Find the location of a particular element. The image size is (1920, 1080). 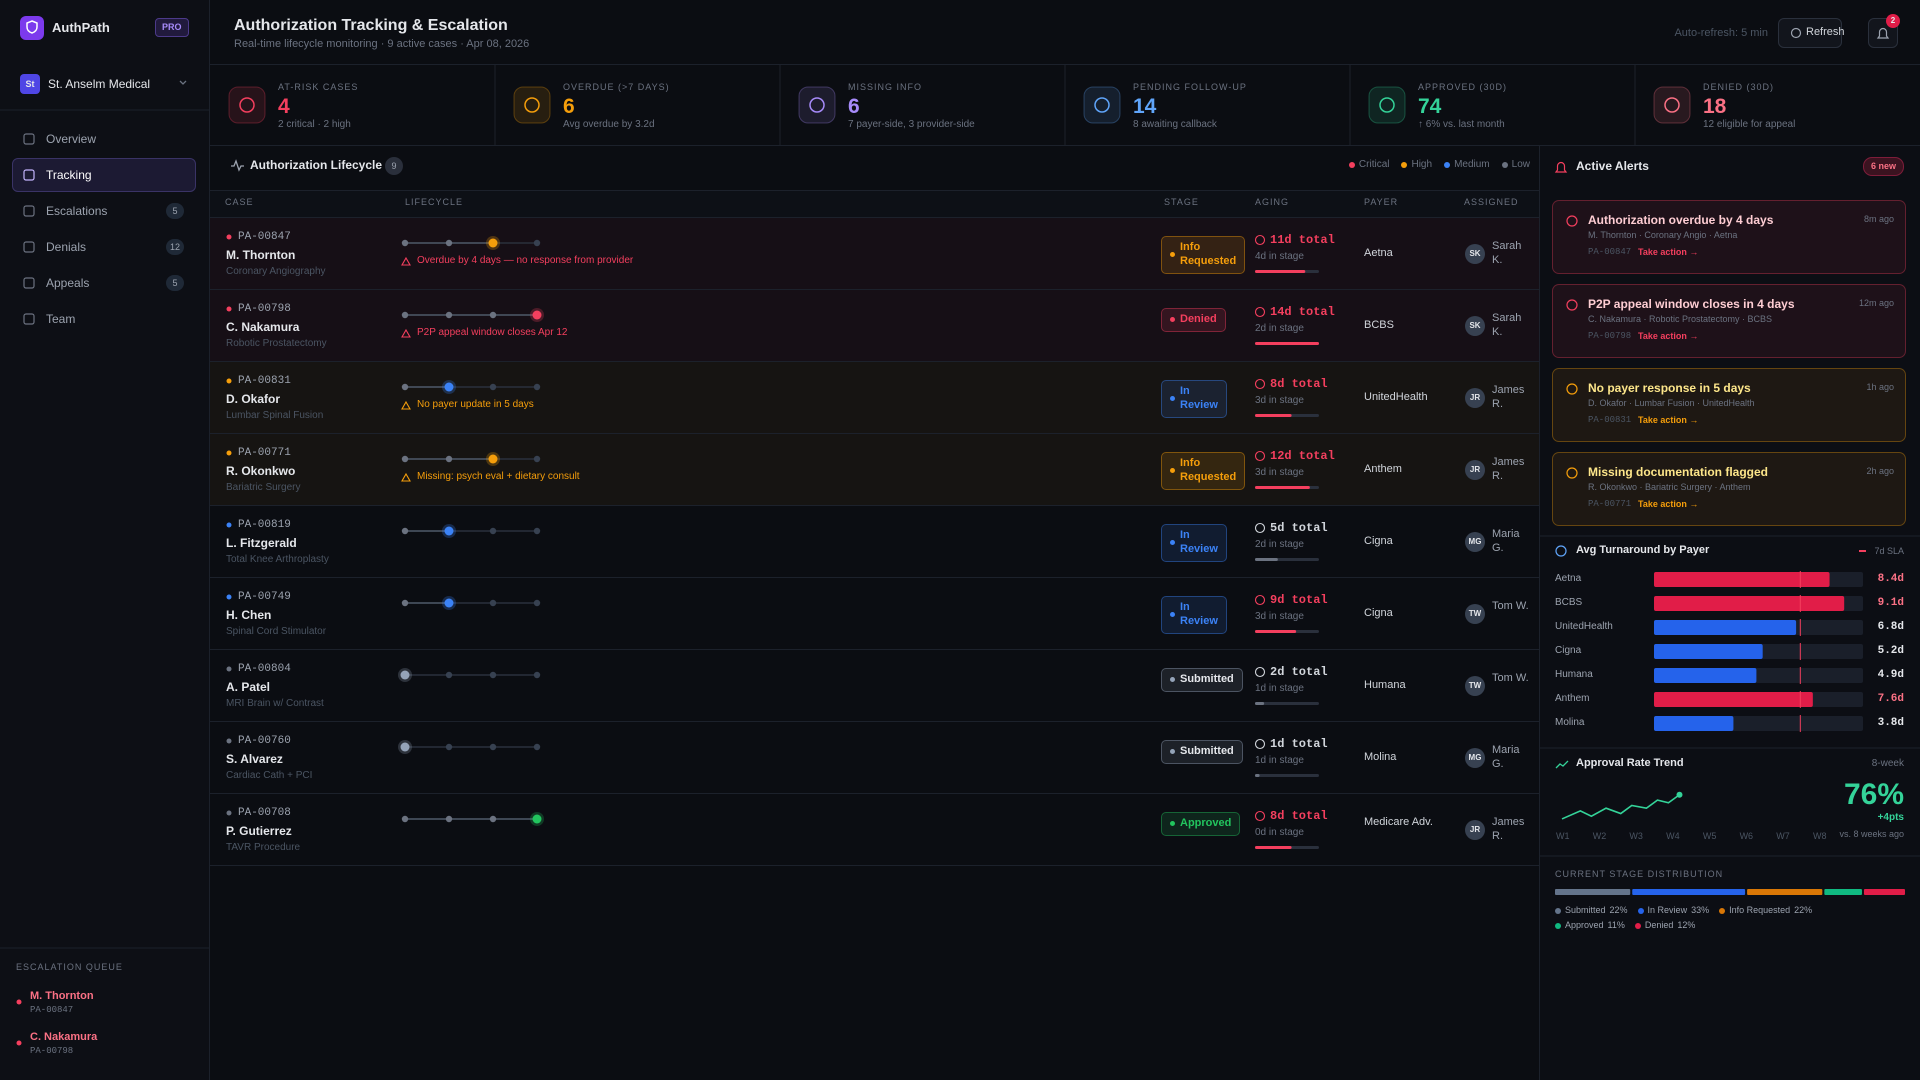

kpi-icon-box is located at coordinates (532, 105).